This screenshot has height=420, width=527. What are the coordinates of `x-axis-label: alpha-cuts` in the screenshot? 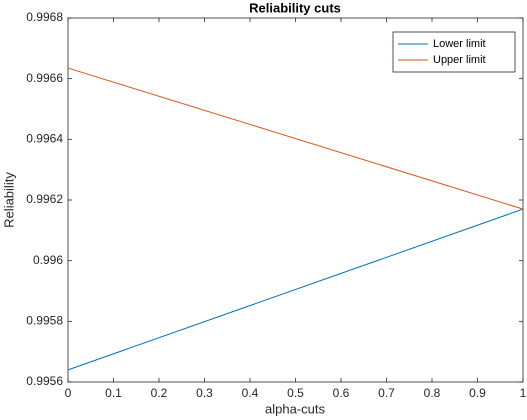 It's located at (295, 408).